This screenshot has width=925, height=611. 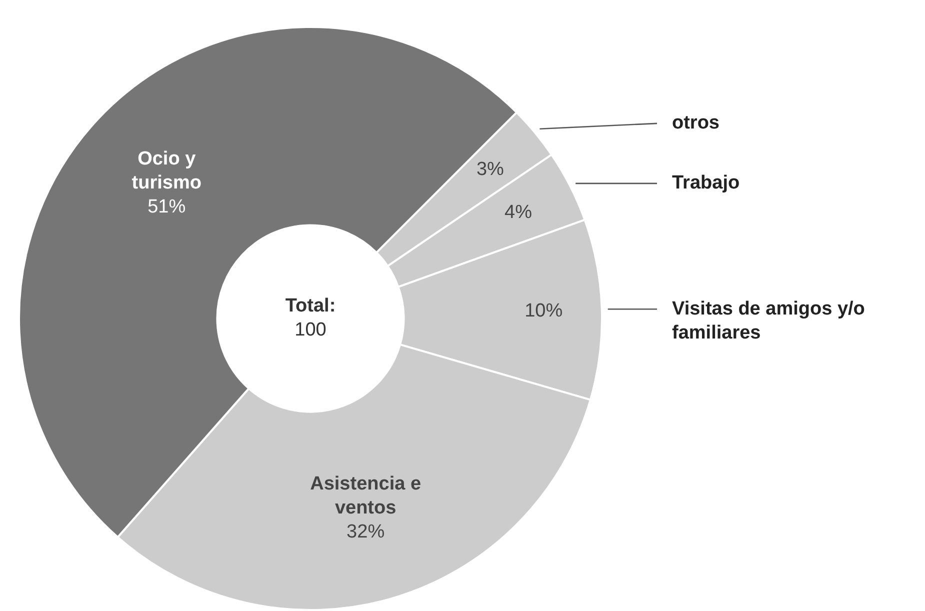 I want to click on data-label: 51%, so click(x=167, y=207).